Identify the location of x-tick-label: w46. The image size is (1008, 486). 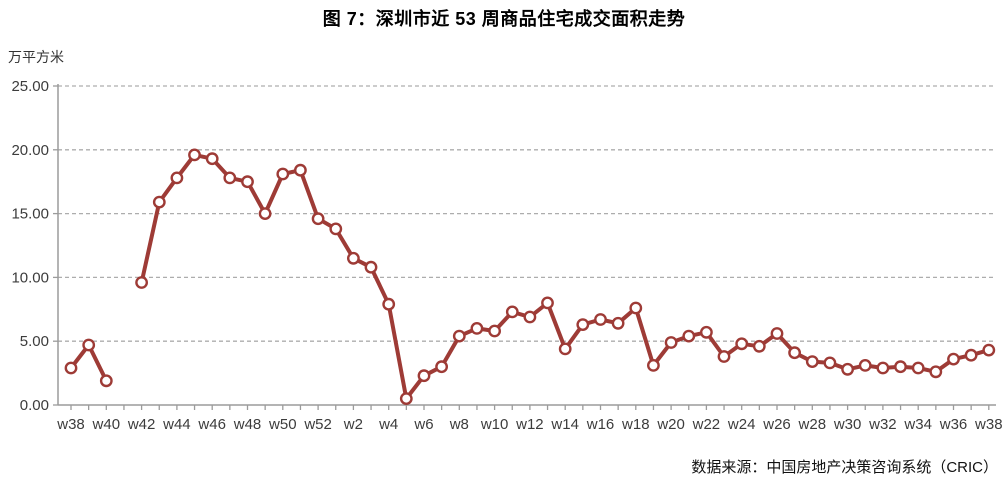
(211, 424).